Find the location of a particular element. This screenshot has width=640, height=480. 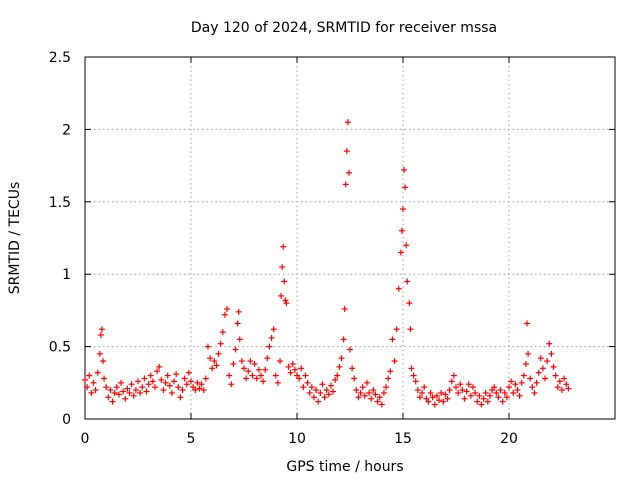

x-tick-label: 15 is located at coordinates (403, 439).